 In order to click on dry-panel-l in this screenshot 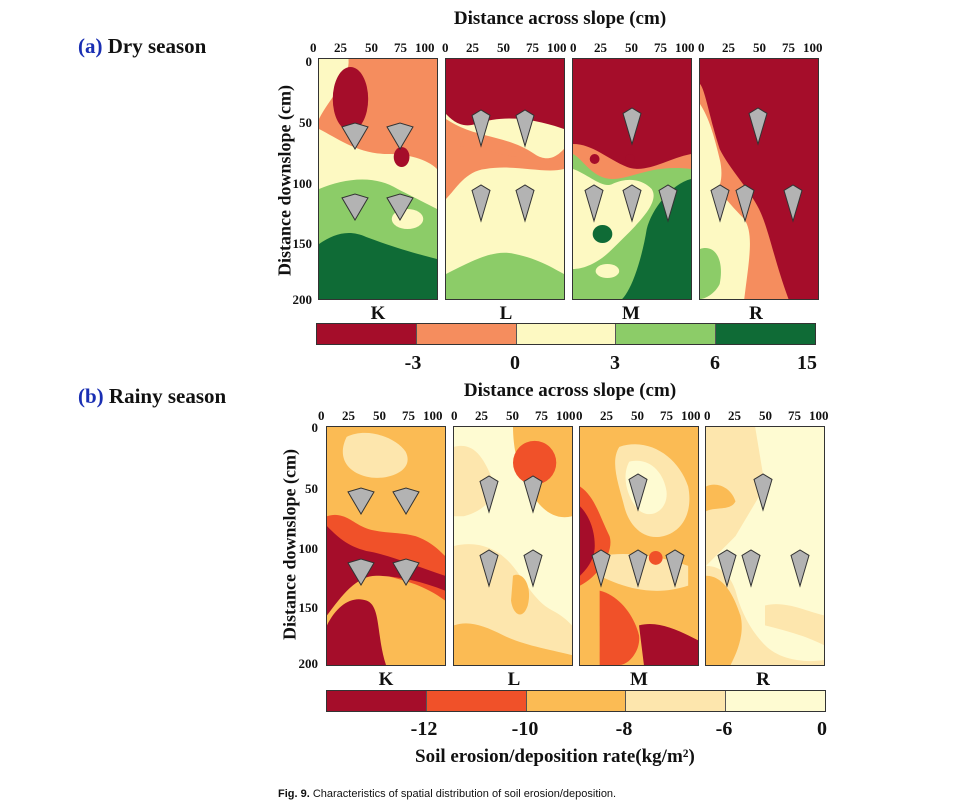, I will do `click(505, 179)`.